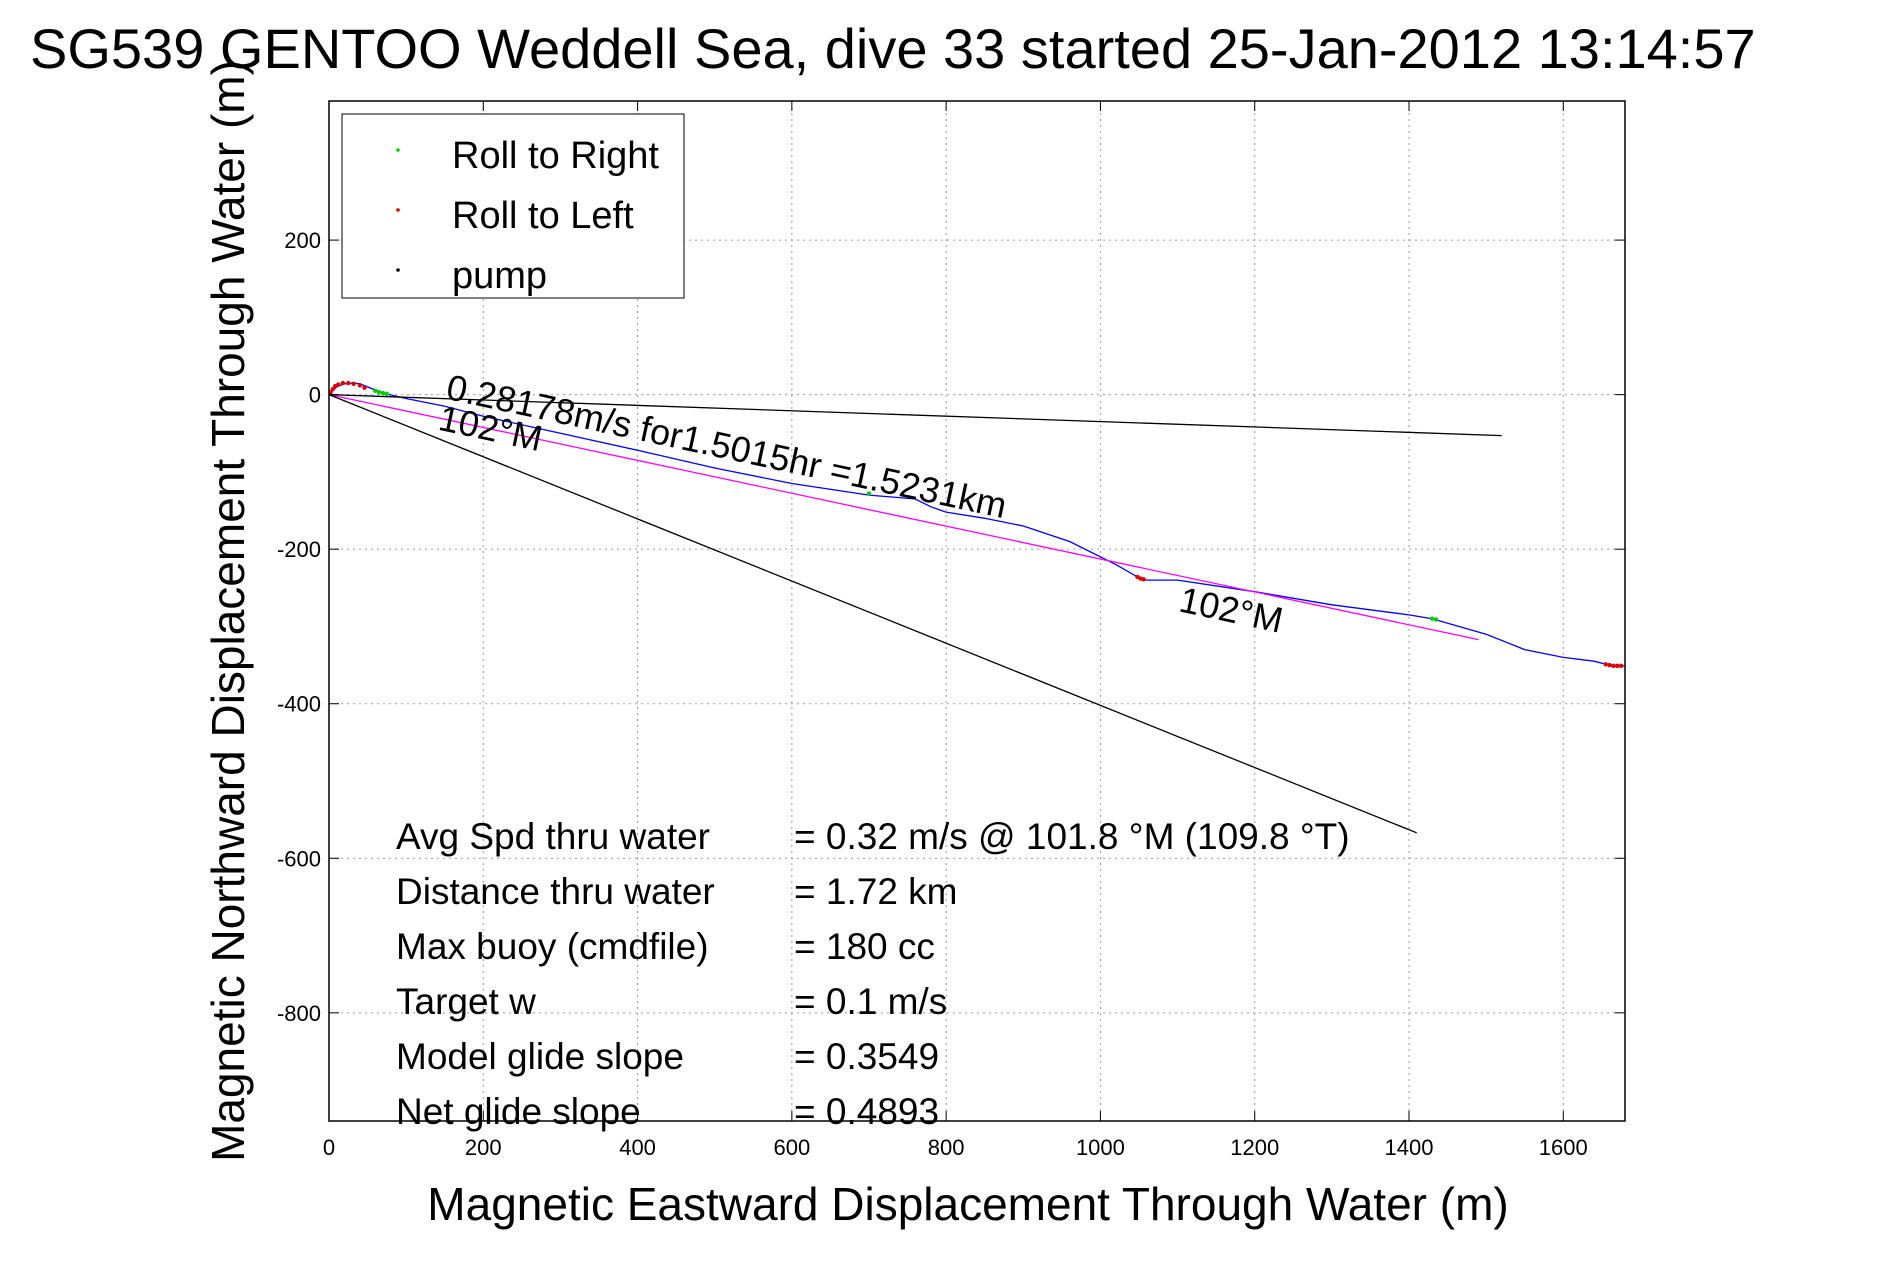  Describe the element at coordinates (499, 276) in the screenshot. I see `legend-label-2: pump` at that location.